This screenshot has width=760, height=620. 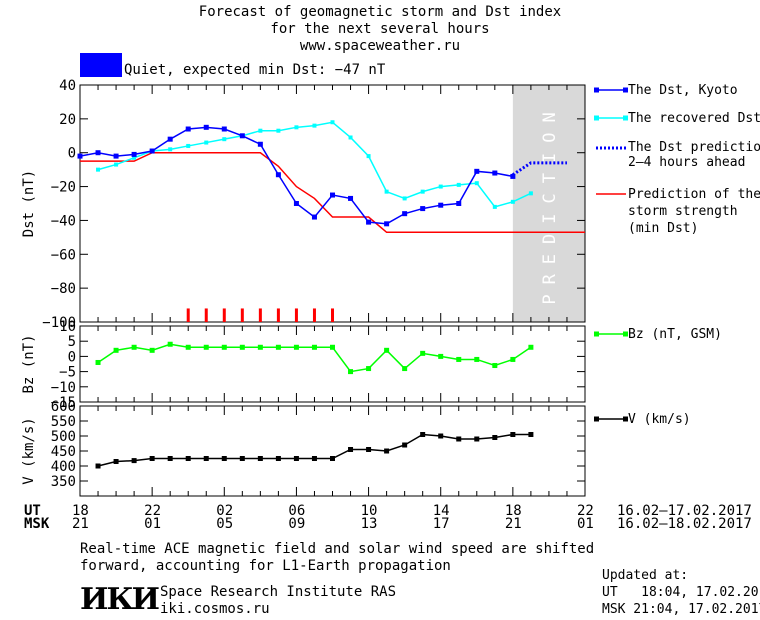 I want to click on y-tick-label: 600, so click(x=63, y=407).